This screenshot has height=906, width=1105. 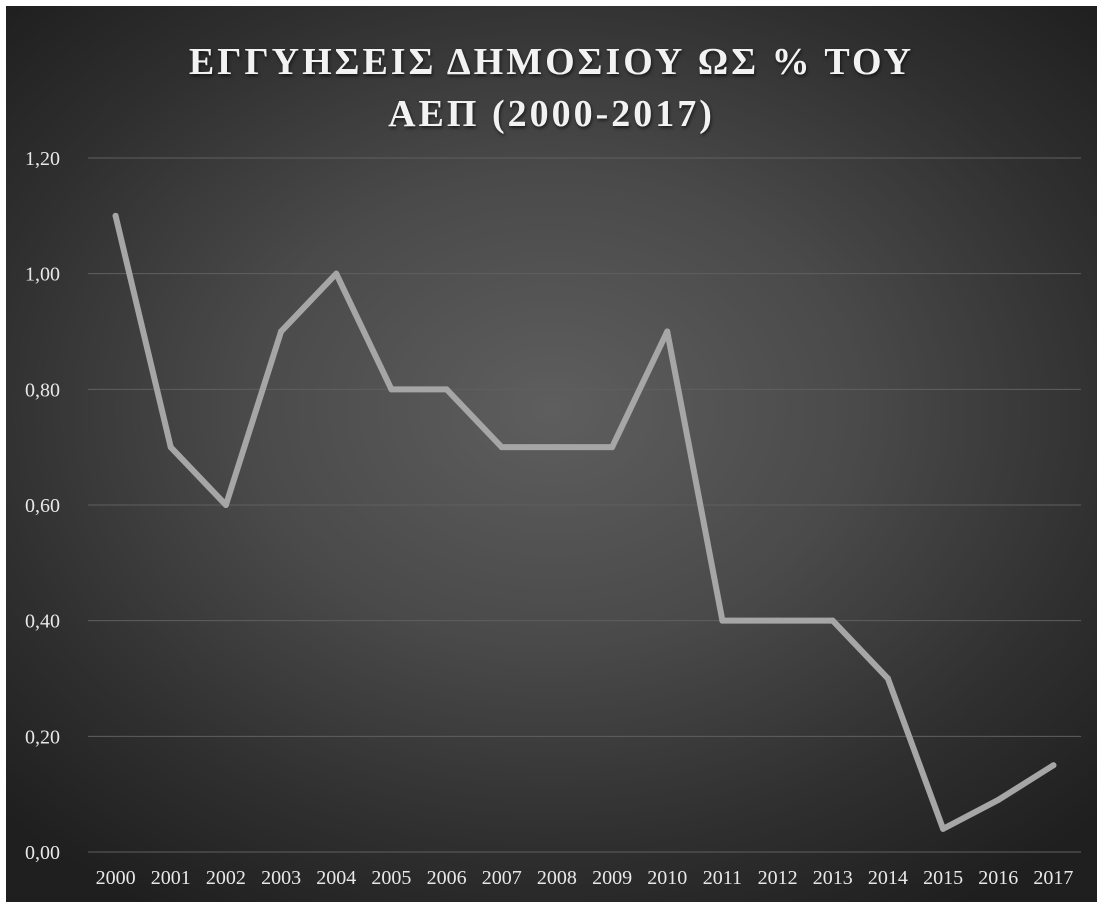 I want to click on y-tick-label: 0,40, so click(x=42, y=622).